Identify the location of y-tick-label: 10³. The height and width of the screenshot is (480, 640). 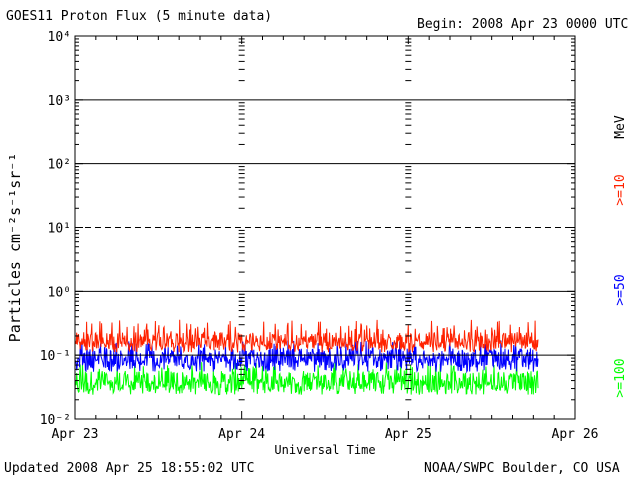
(59, 101).